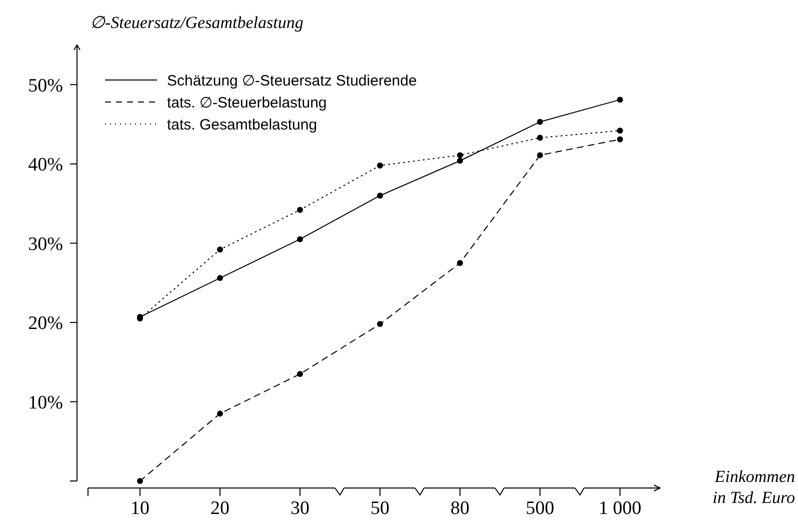 The height and width of the screenshot is (523, 798). I want to click on y-tick-label: 20%, so click(46, 323).